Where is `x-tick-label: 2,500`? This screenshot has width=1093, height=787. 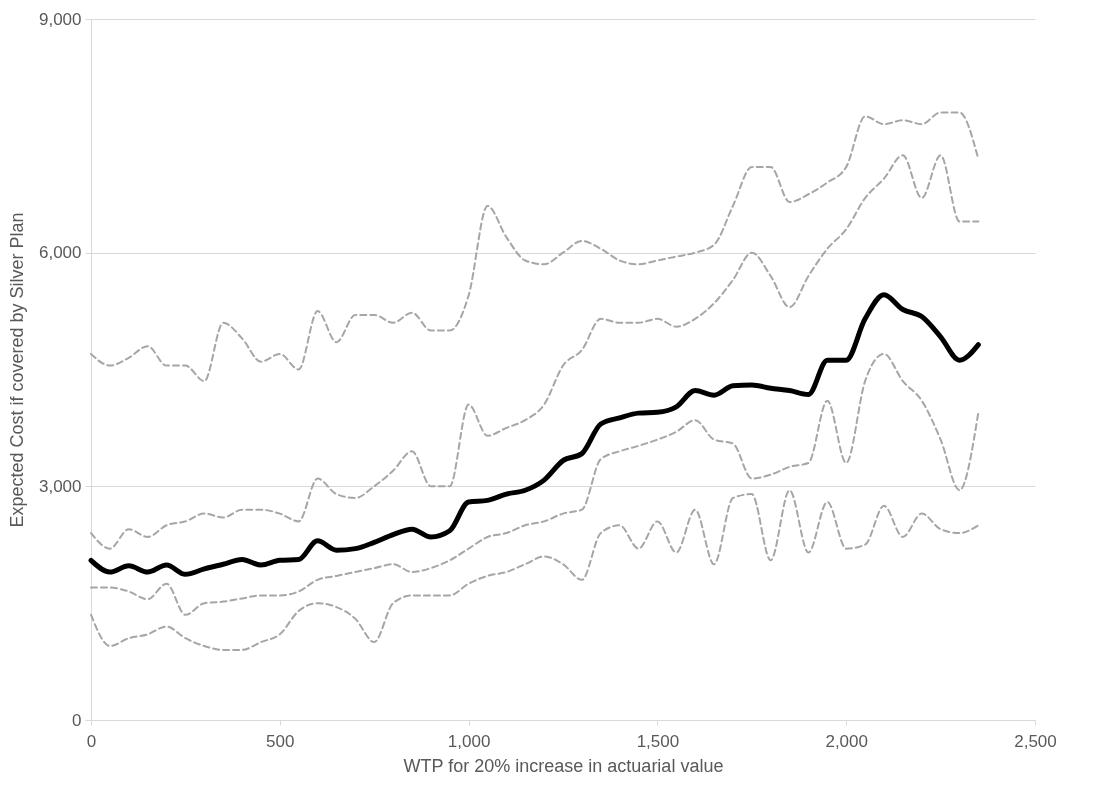
x-tick-label: 2,500 is located at coordinates (1035, 741).